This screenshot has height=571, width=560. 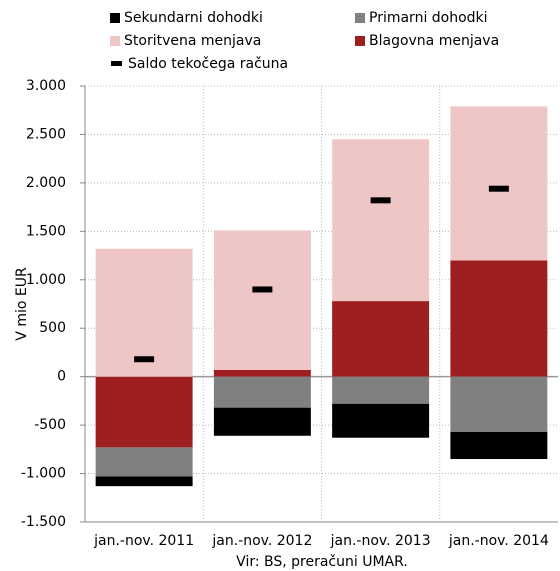 I want to click on y-tick-label: 2.500, so click(x=46, y=134).